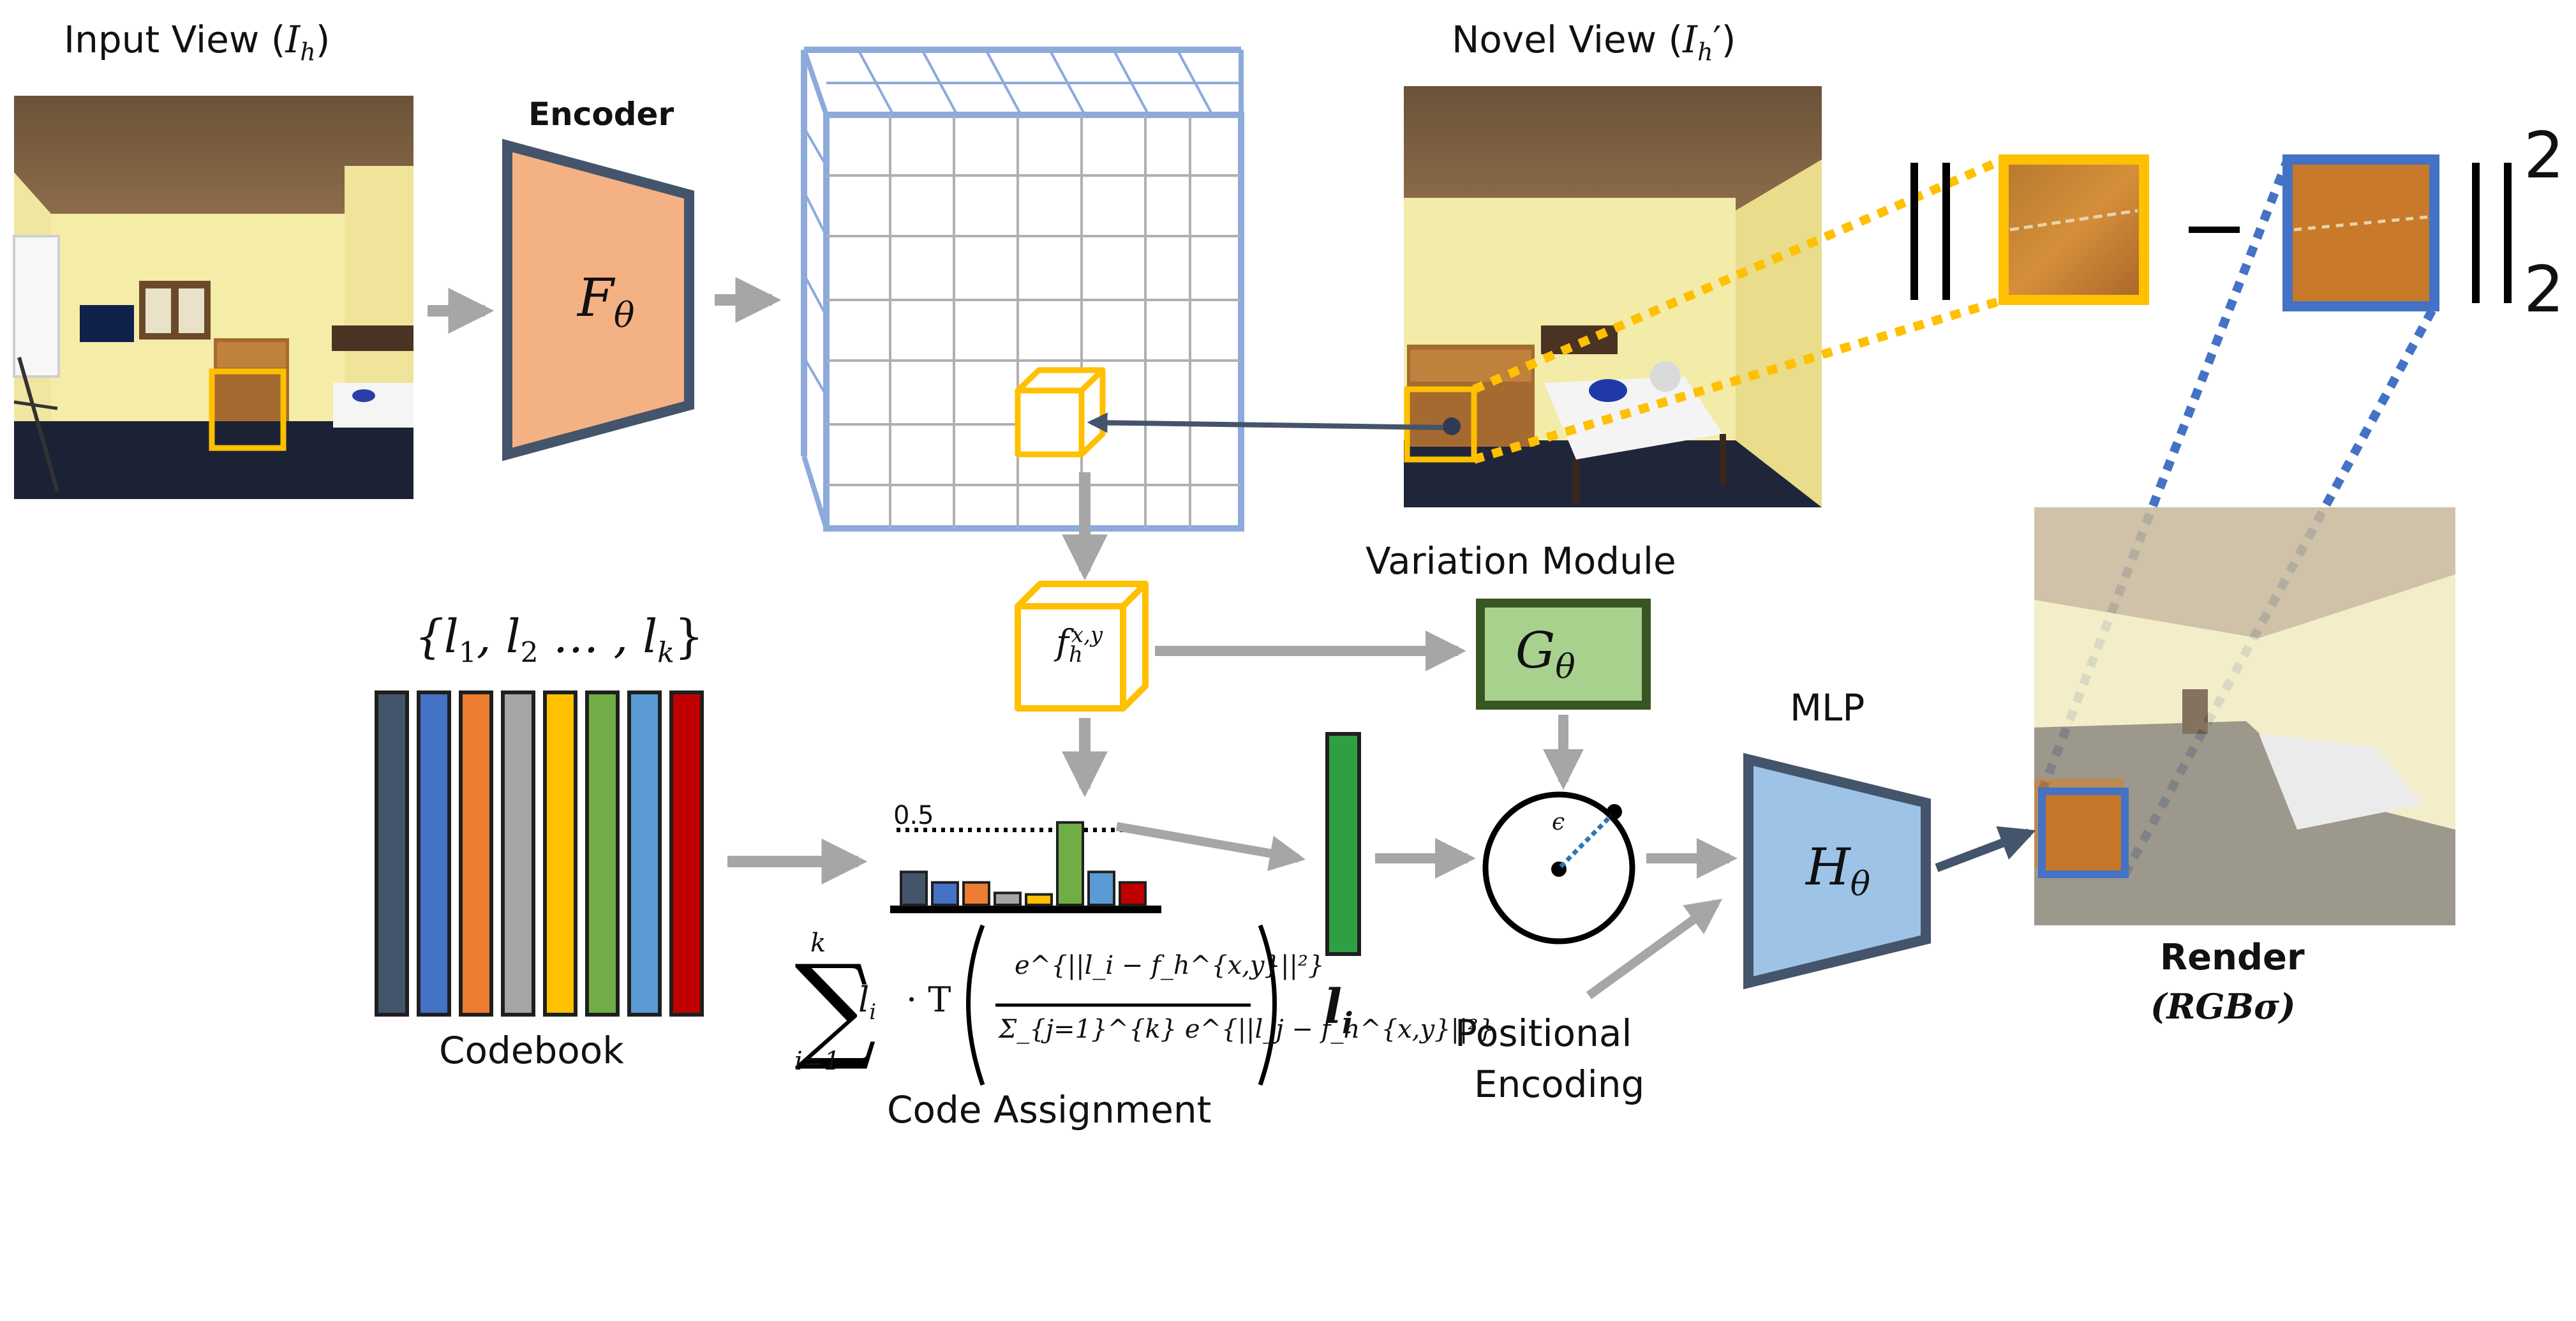 This screenshot has width=2576, height=1321. I want to click on novel-view-title-close: ), so click(1728, 39).